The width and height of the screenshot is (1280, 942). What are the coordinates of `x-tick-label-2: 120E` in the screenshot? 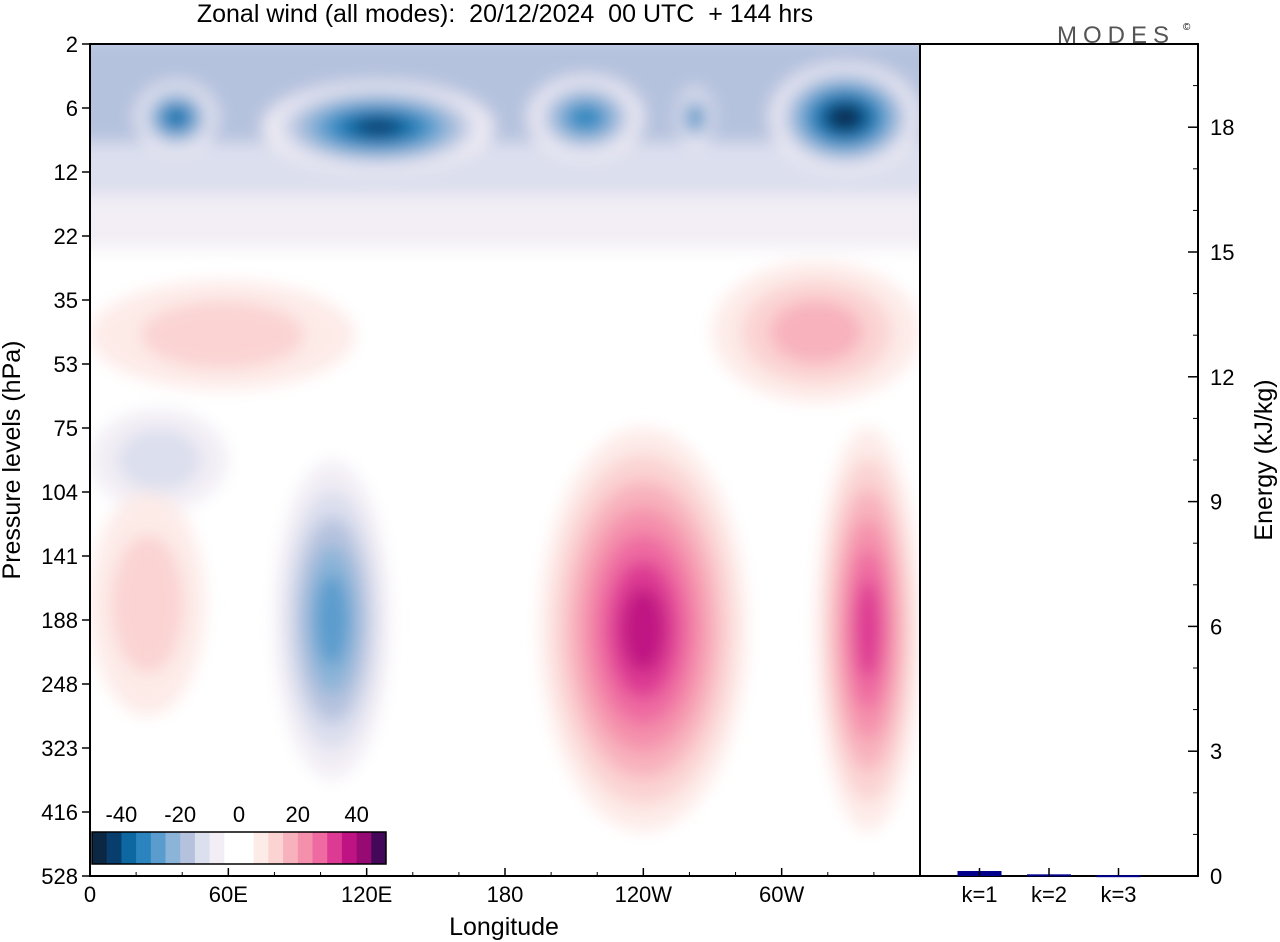 It's located at (366, 894).